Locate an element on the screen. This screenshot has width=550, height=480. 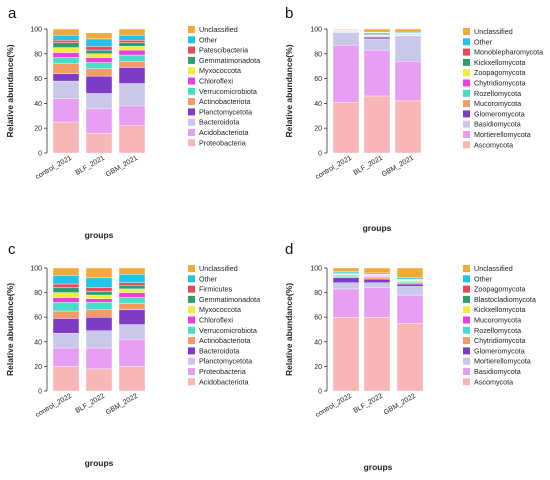
y-tick-label: 20 is located at coordinates (38, 367).